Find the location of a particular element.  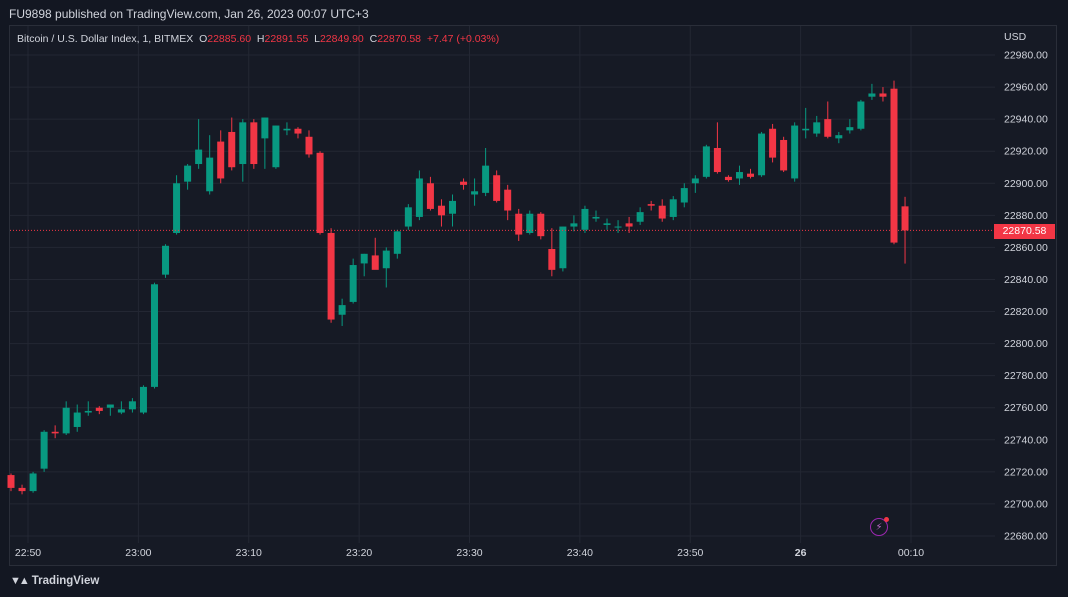

y-tick-label: 22680.00 is located at coordinates (1026, 537).